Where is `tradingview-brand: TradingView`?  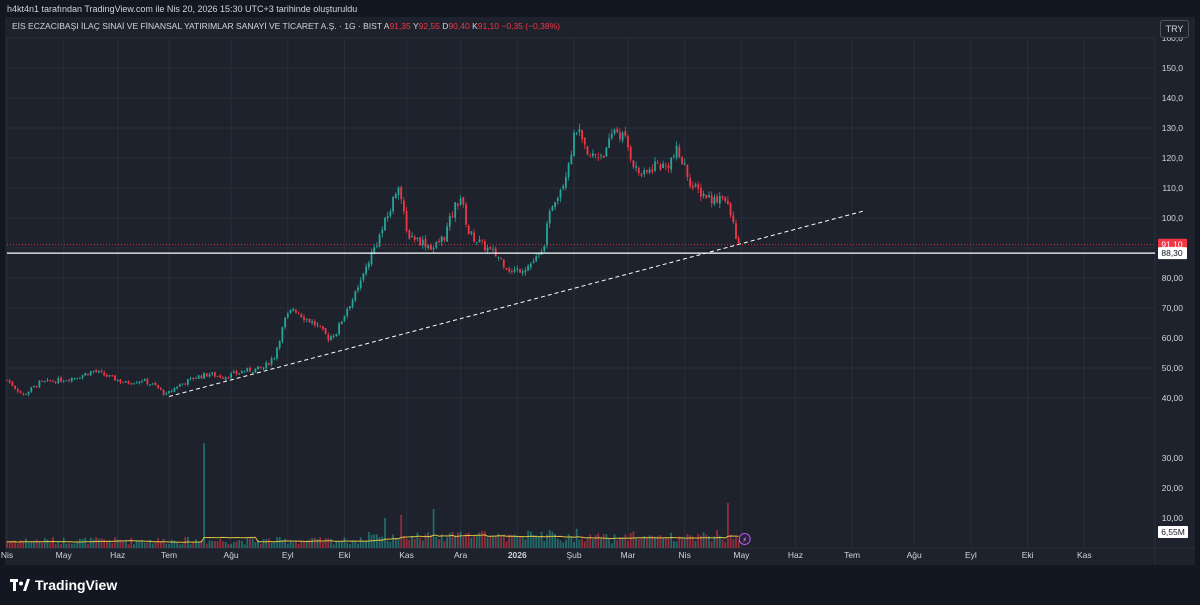
tradingview-brand: TradingView is located at coordinates (63, 585).